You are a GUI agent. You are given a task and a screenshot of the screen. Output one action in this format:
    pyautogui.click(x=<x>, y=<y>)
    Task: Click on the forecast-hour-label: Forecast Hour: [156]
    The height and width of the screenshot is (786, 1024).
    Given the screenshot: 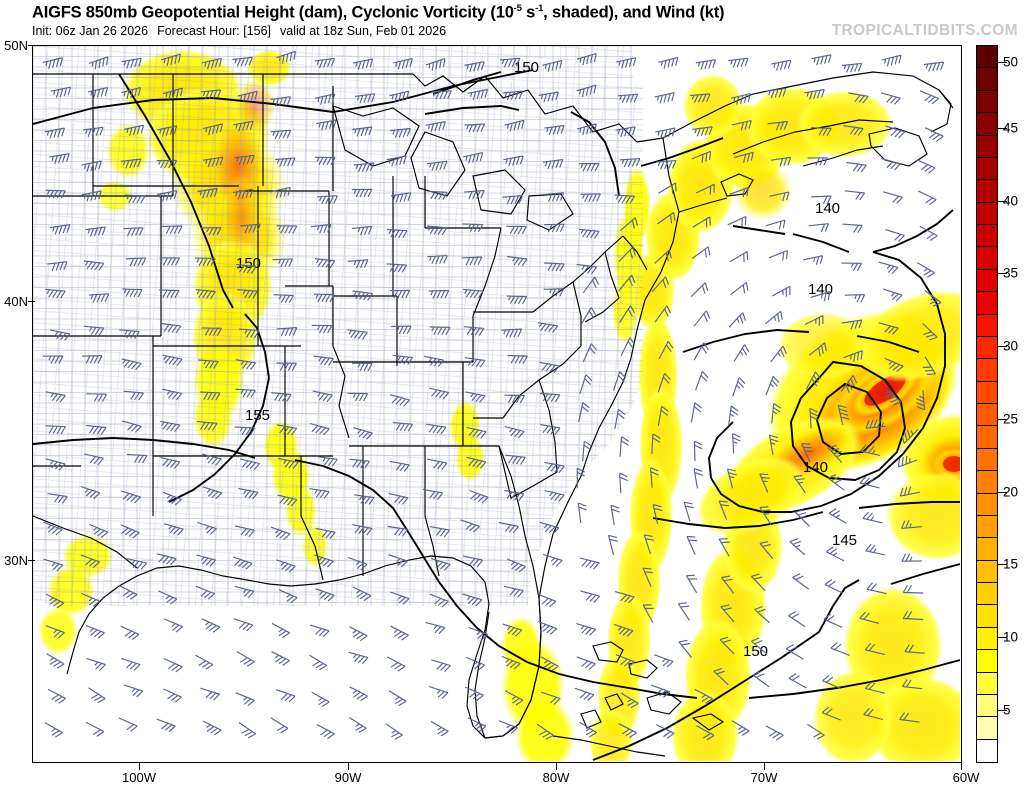 What is the action you would take?
    pyautogui.click(x=214, y=31)
    